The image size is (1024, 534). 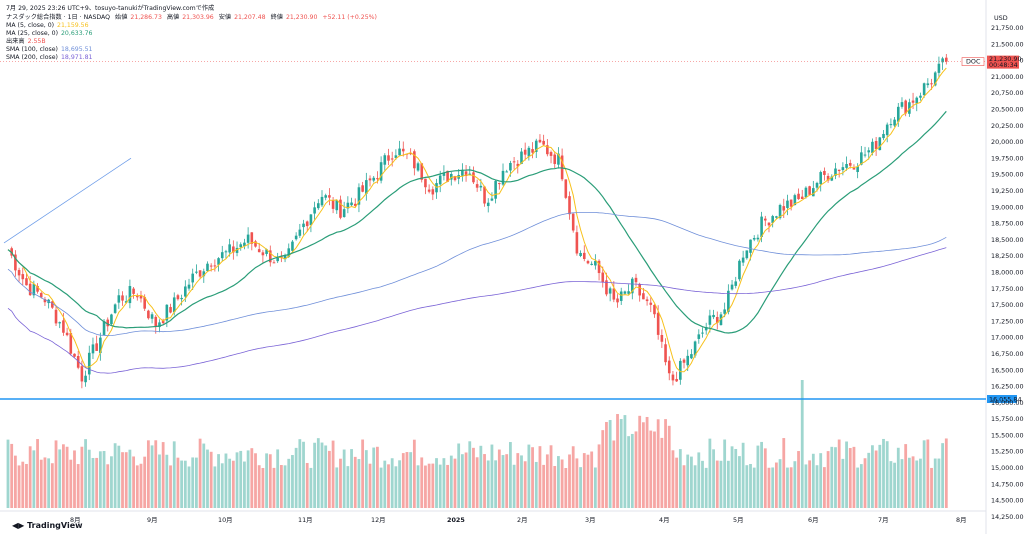 What do you see at coordinates (1007, 77) in the screenshot?
I see `price-tick-label: 21,000.00` at bounding box center [1007, 77].